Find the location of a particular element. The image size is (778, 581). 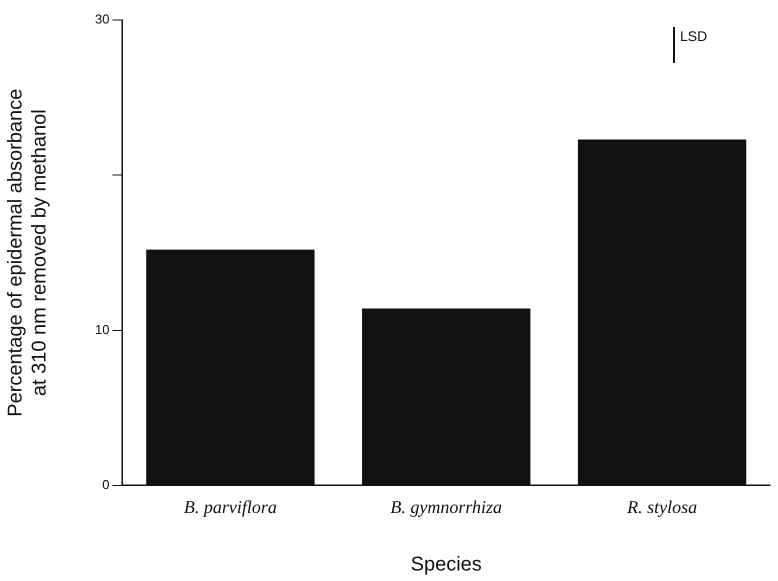

x-tick-label: B. gymnorrhiza is located at coordinates (446, 506).